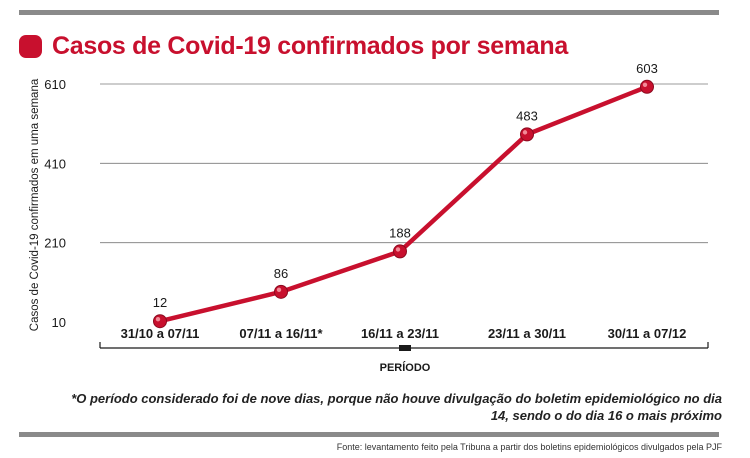 The height and width of the screenshot is (458, 750). What do you see at coordinates (647, 68) in the screenshot?
I see `data-label: 603` at bounding box center [647, 68].